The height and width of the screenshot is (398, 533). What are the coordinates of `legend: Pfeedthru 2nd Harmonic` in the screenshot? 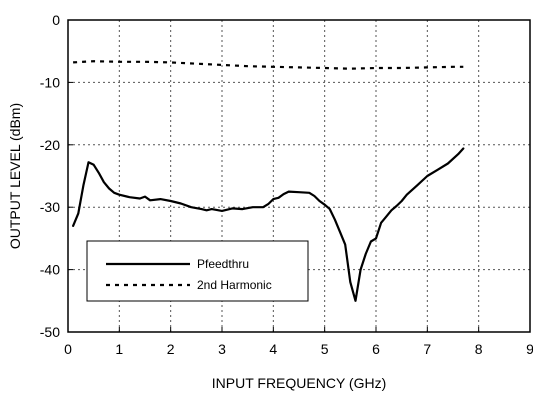 It's located at (197, 271).